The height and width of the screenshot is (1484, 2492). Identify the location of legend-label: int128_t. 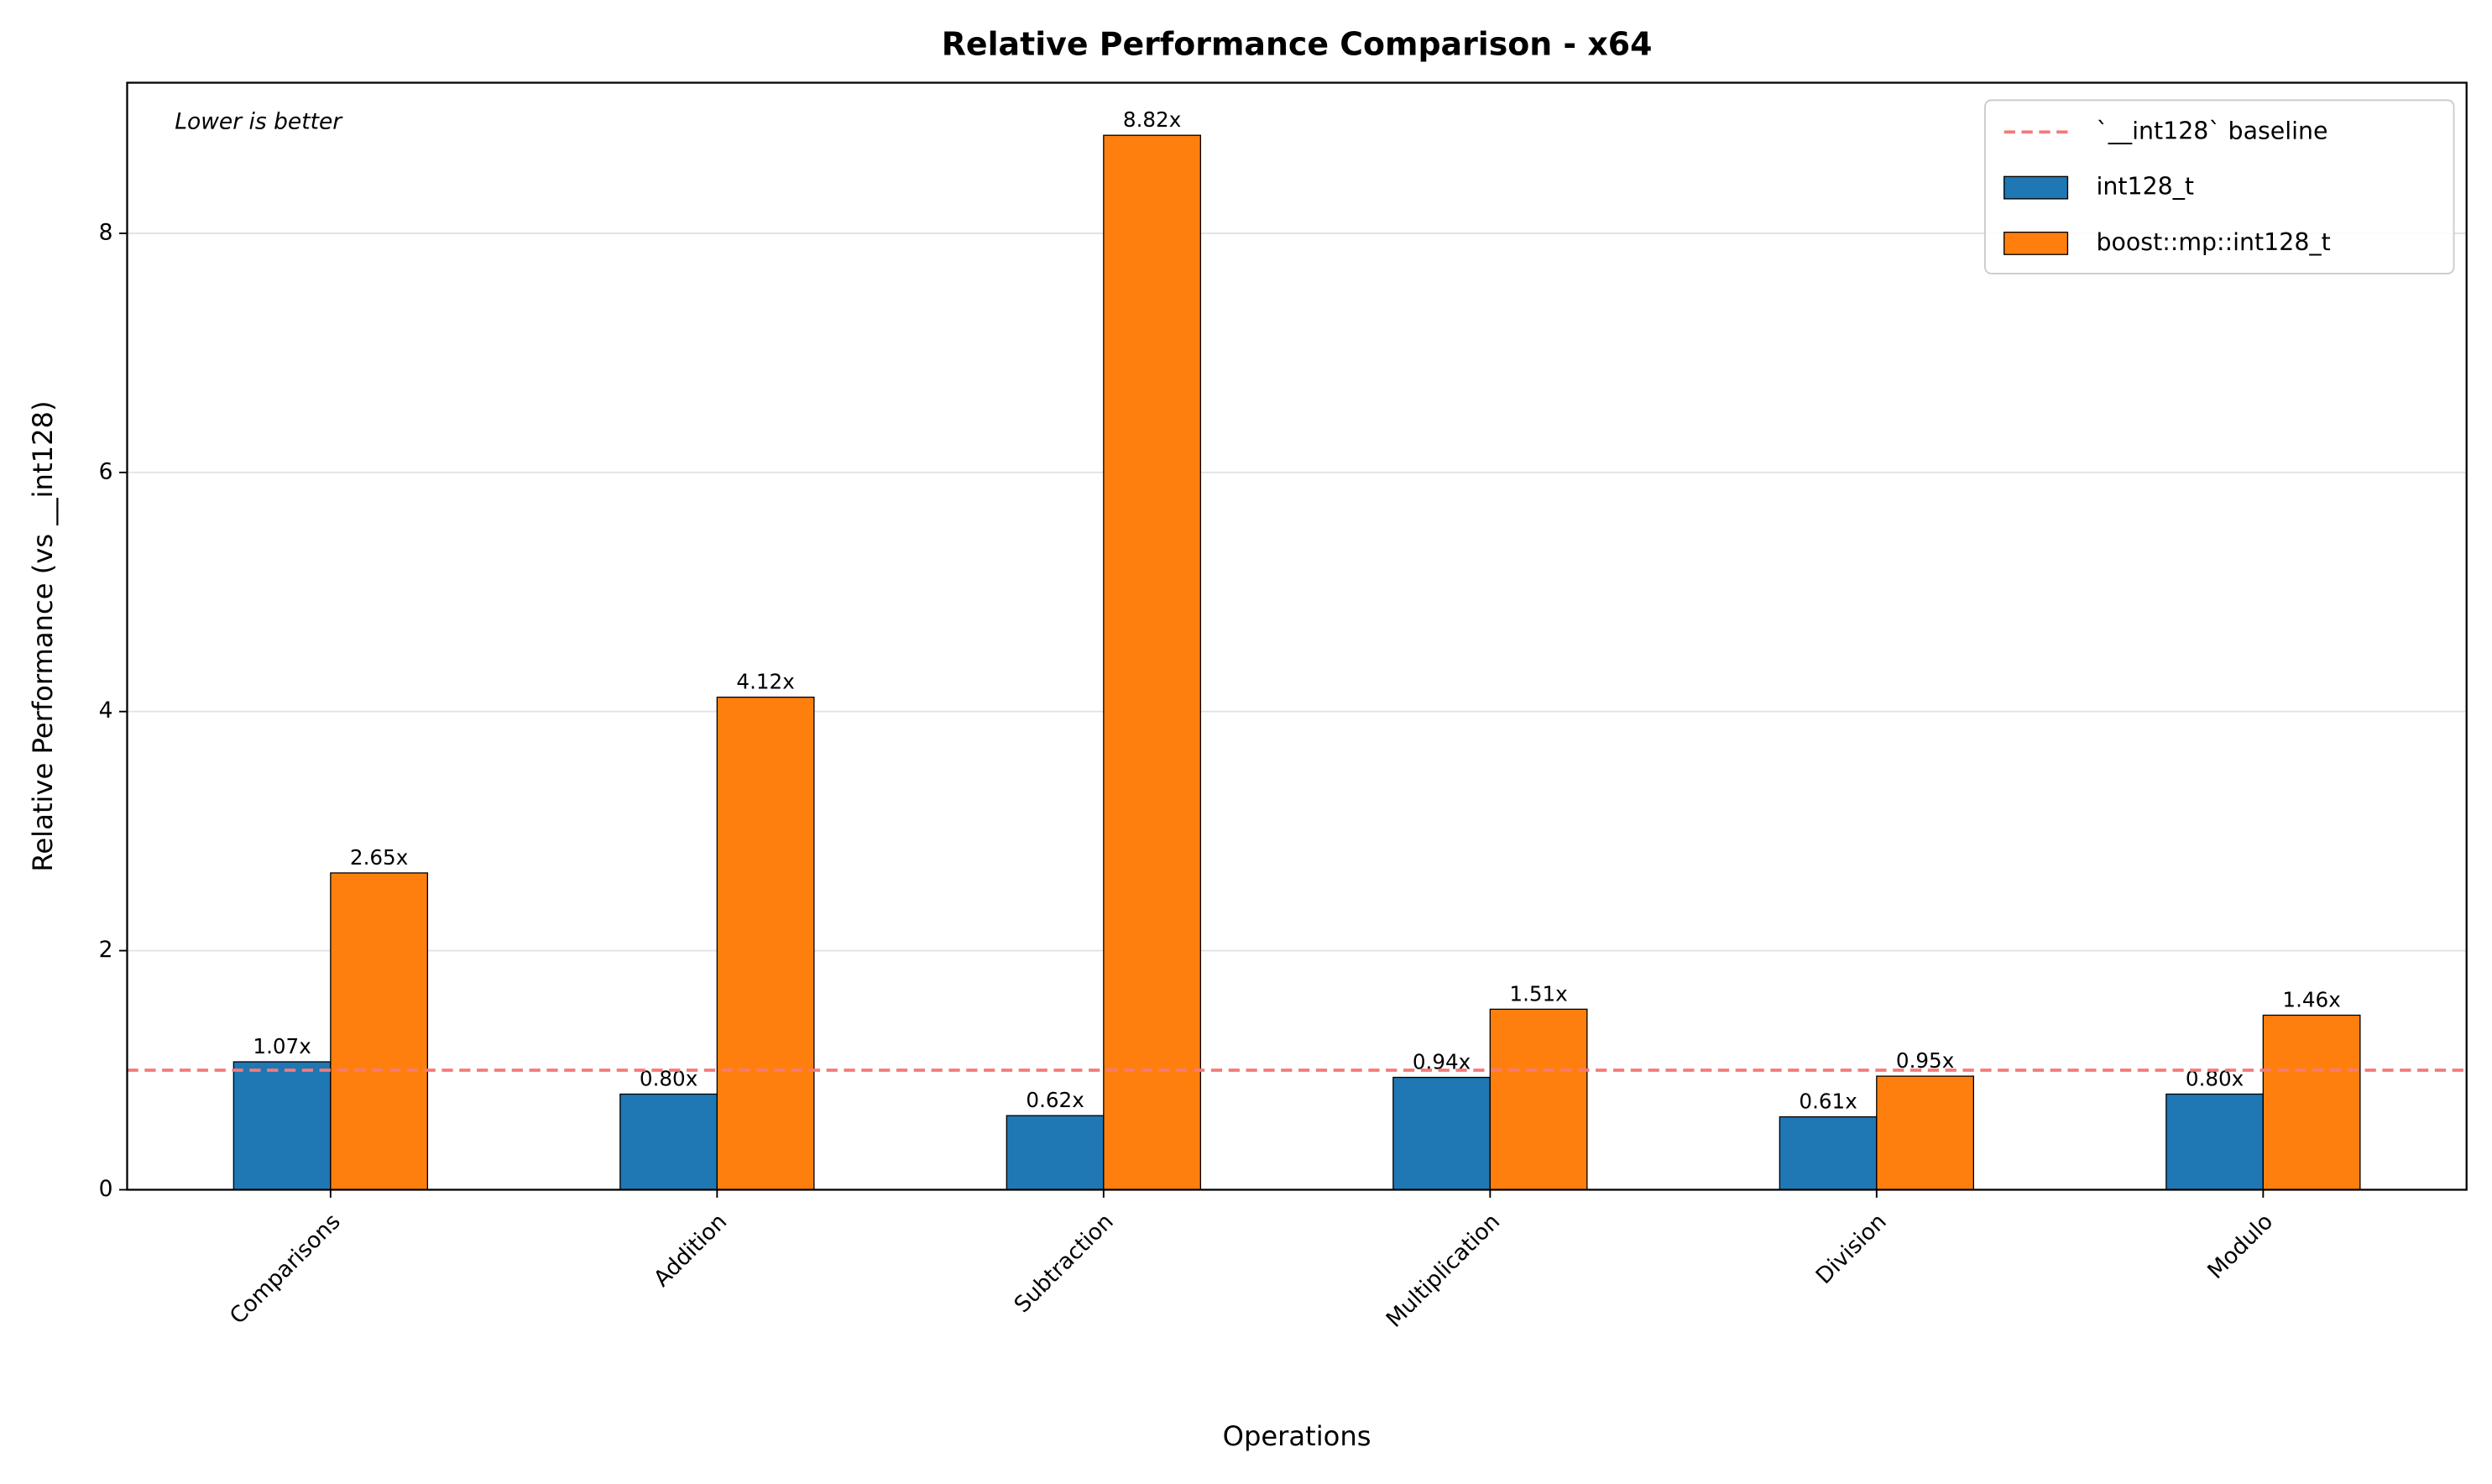
(2146, 187).